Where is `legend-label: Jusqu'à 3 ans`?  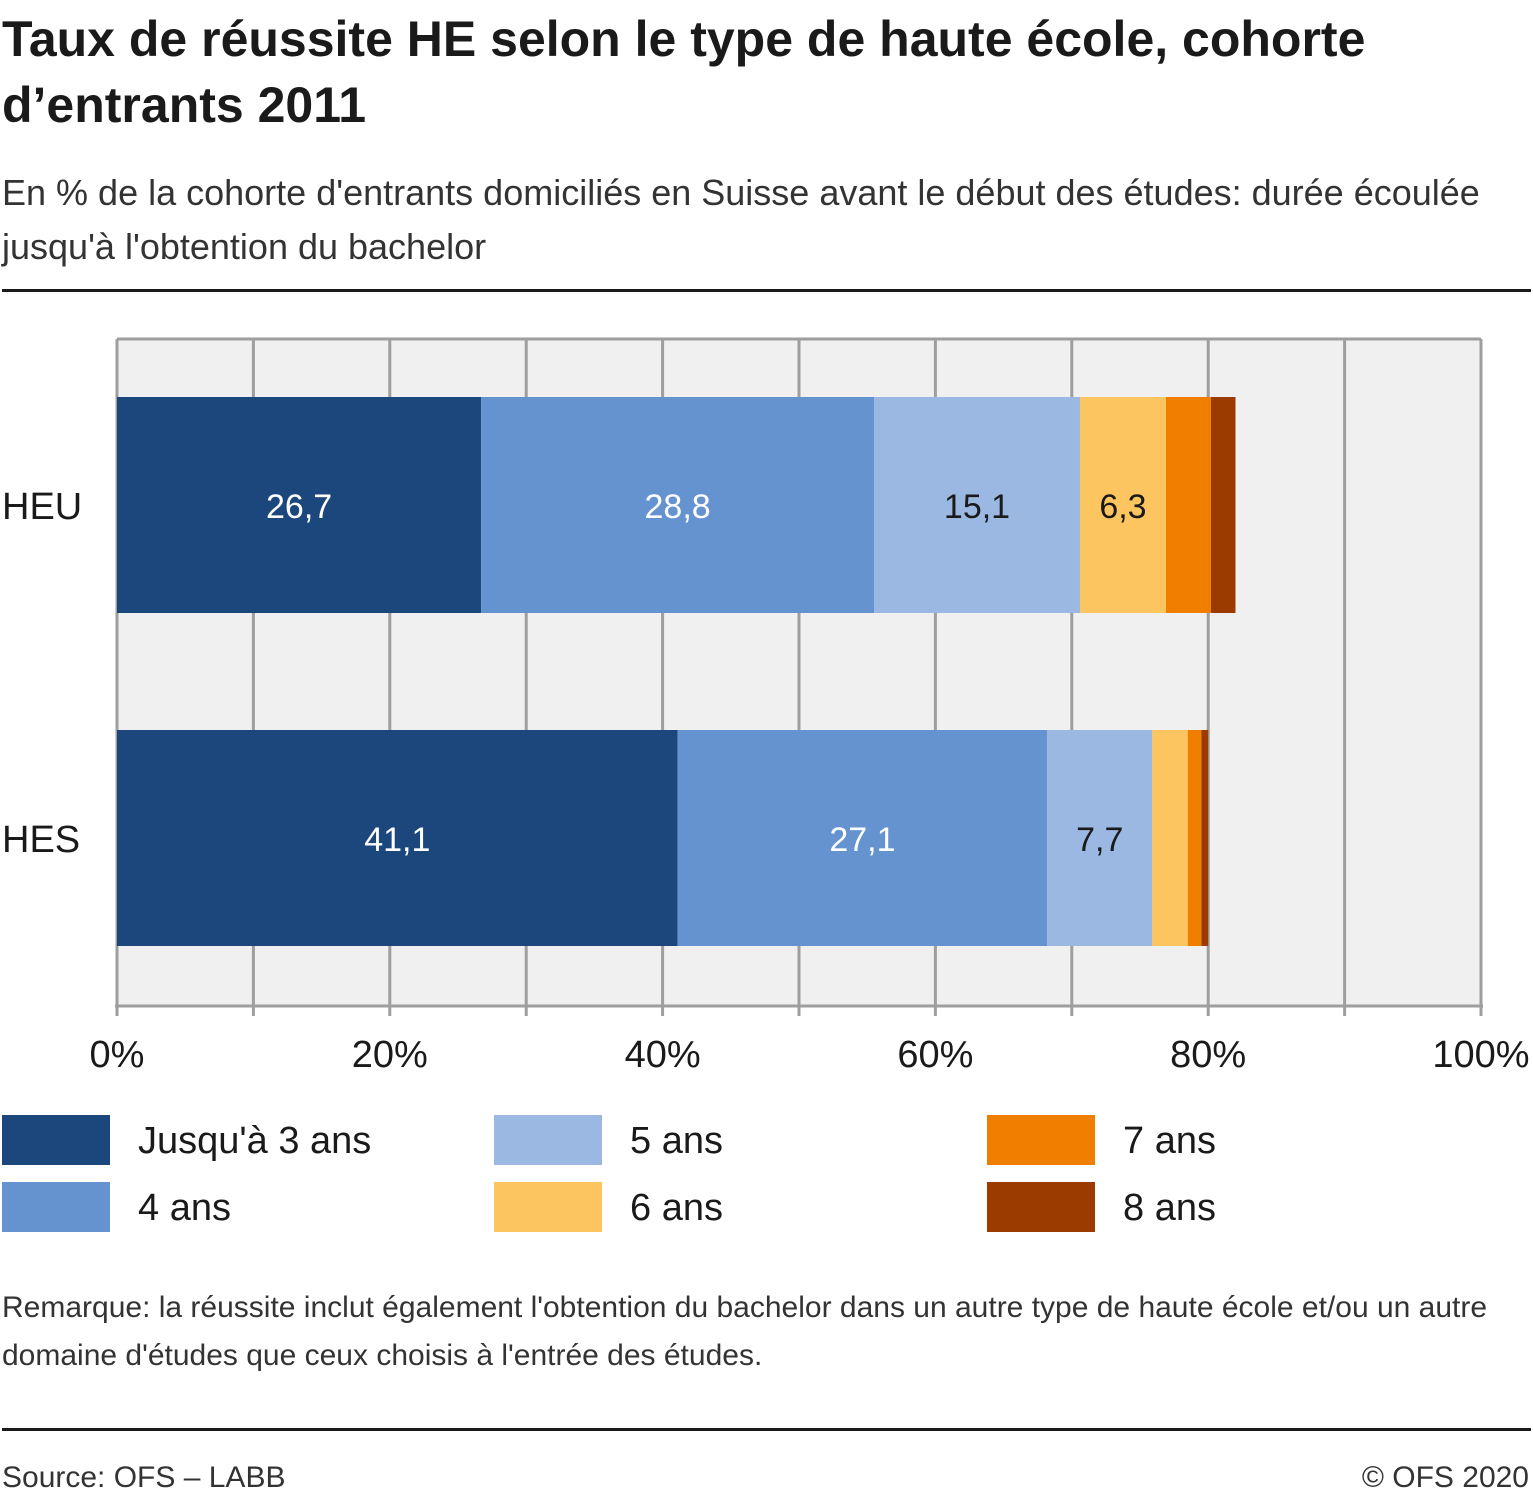 legend-label: Jusqu'à 3 ans is located at coordinates (255, 1141).